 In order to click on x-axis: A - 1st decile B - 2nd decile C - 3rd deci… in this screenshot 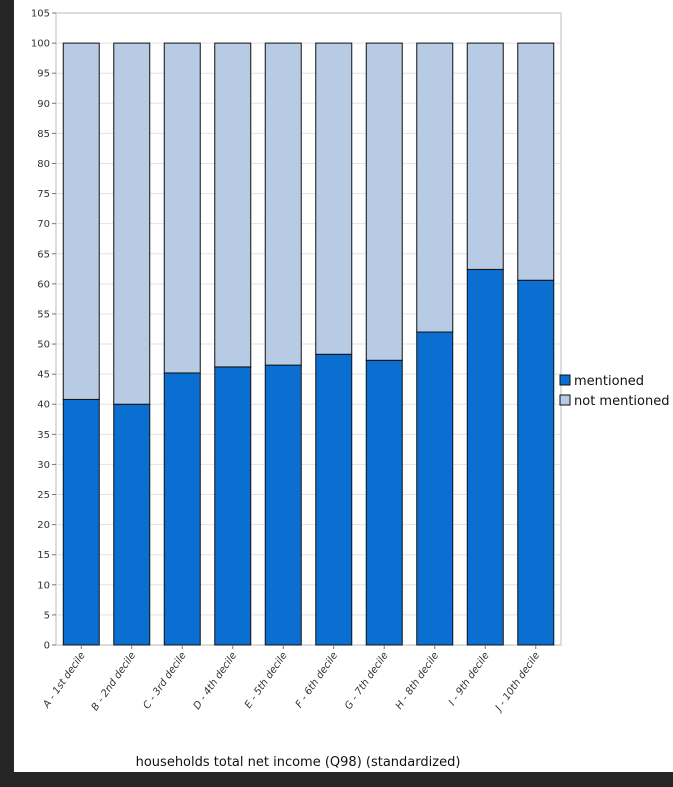, I will do `click(291, 680)`.